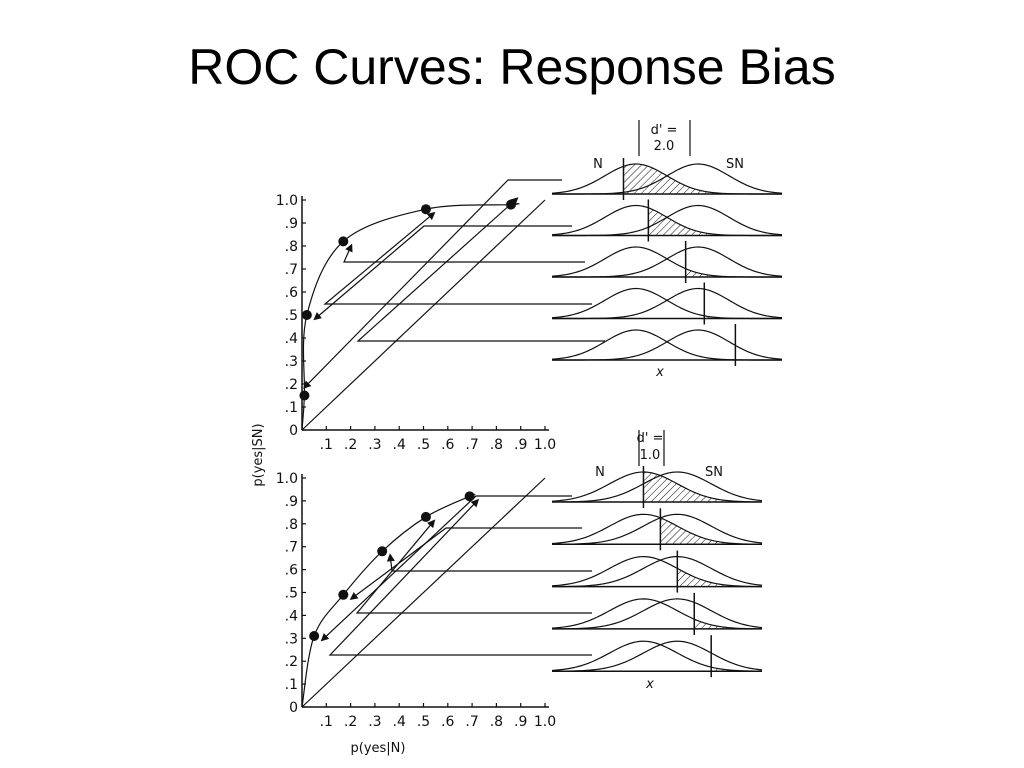  I want to click on y-ticks-top: 0 .1 .2 .3 .4 .5 .6 .7 .8 .9 1.0, so click(291, 316).